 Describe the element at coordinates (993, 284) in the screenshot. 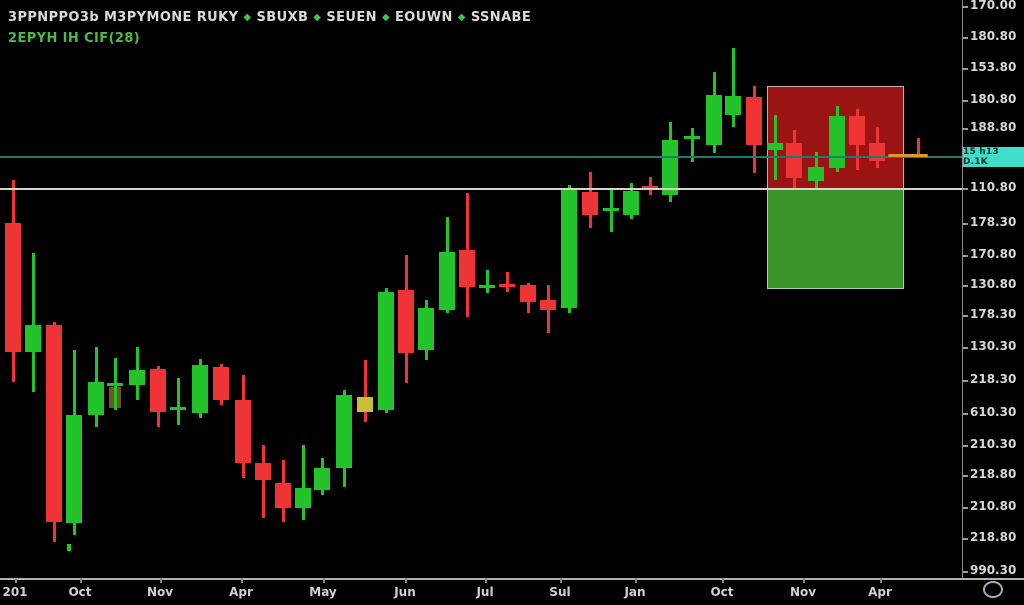

I see `price-label: 130.80` at that location.